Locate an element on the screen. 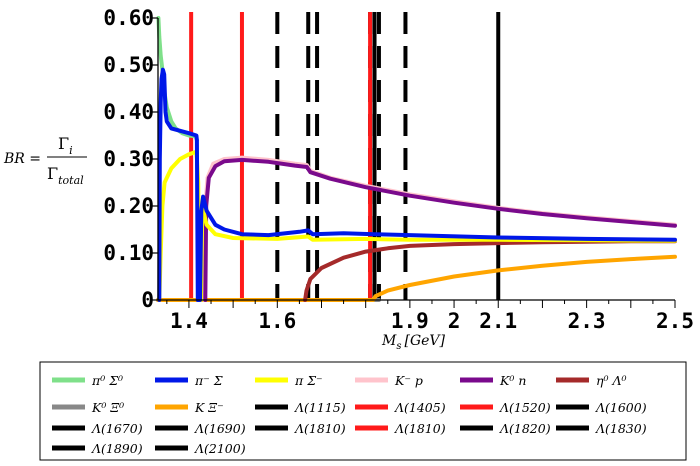 The width and height of the screenshot is (700, 466). y-label-numerator-sub: i is located at coordinates (71, 150).